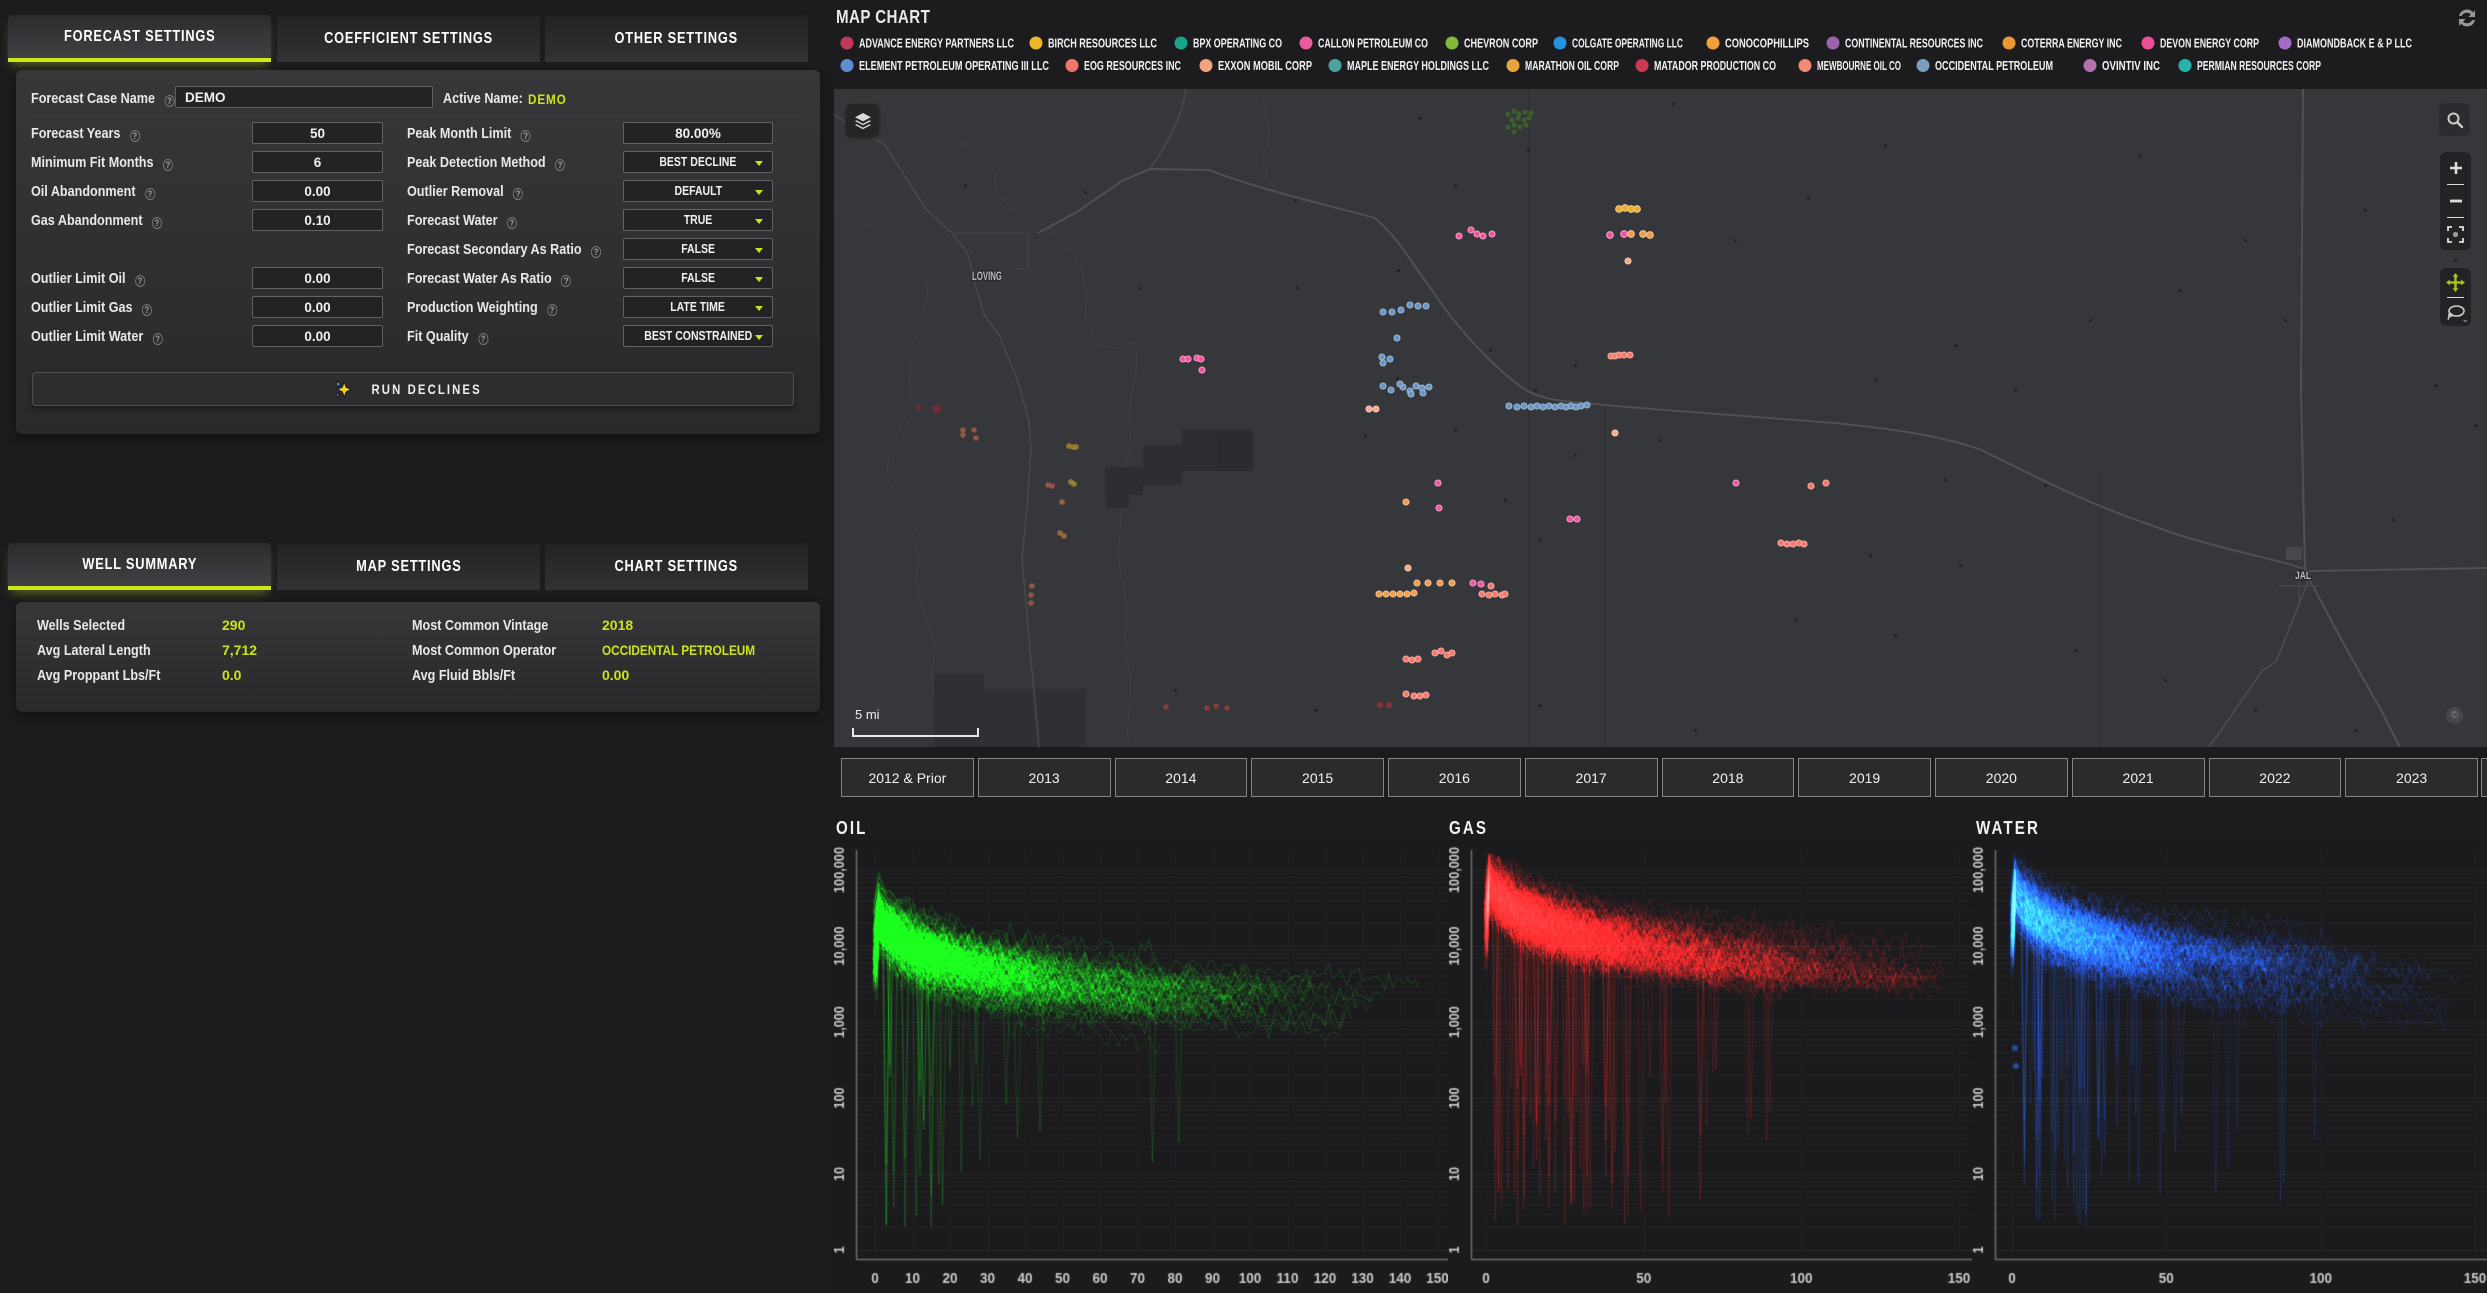  I want to click on svg-text: PERMIAN RESOURCES CORP, so click(2259, 66).